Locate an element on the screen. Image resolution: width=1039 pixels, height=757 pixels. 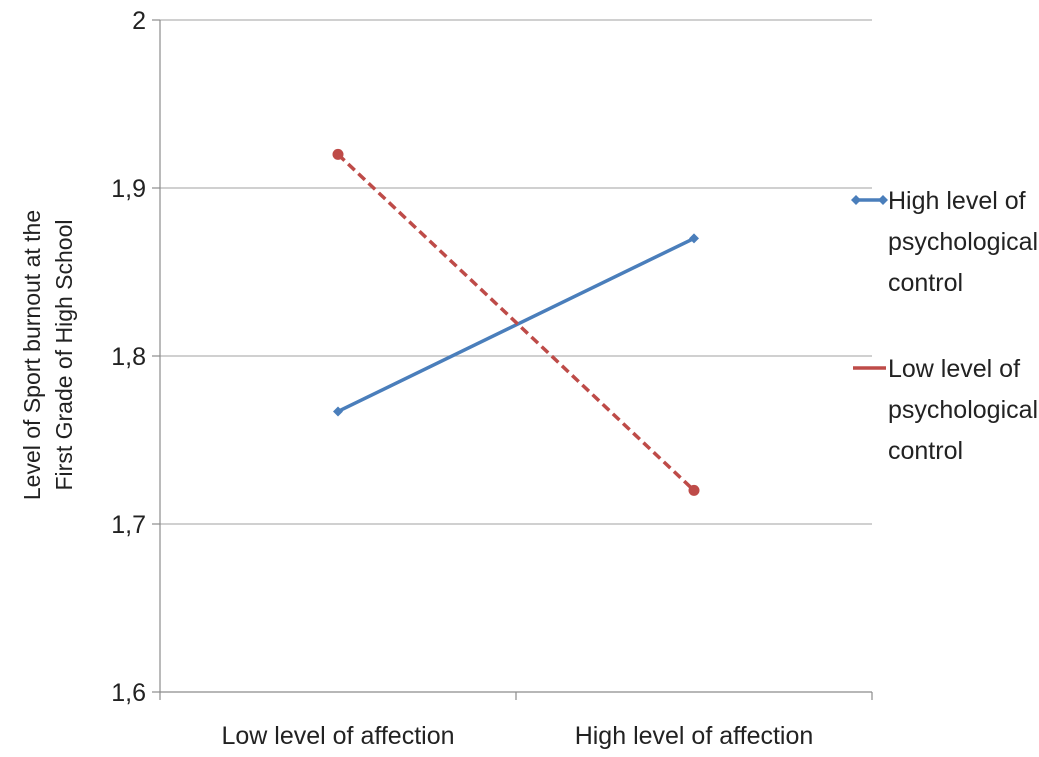
legend-entry-2: Low level of psychological control is located at coordinates (945, 410).